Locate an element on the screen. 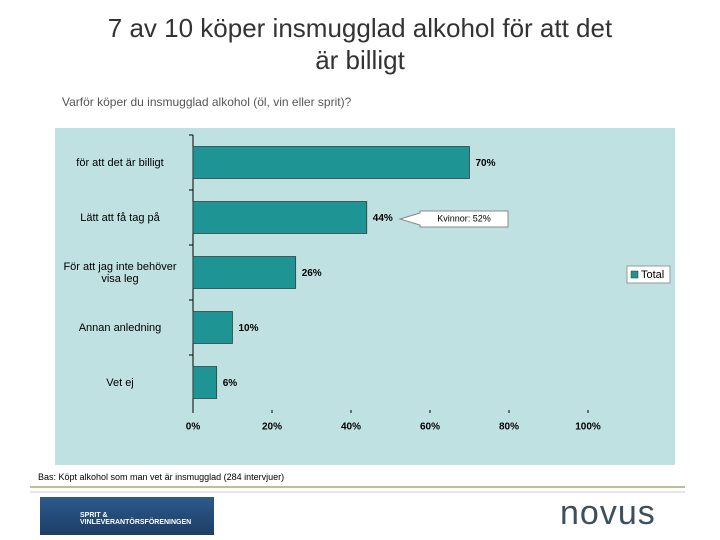 The image size is (720, 540). annotation-text: Kvinnor: 52% is located at coordinates (464, 218).